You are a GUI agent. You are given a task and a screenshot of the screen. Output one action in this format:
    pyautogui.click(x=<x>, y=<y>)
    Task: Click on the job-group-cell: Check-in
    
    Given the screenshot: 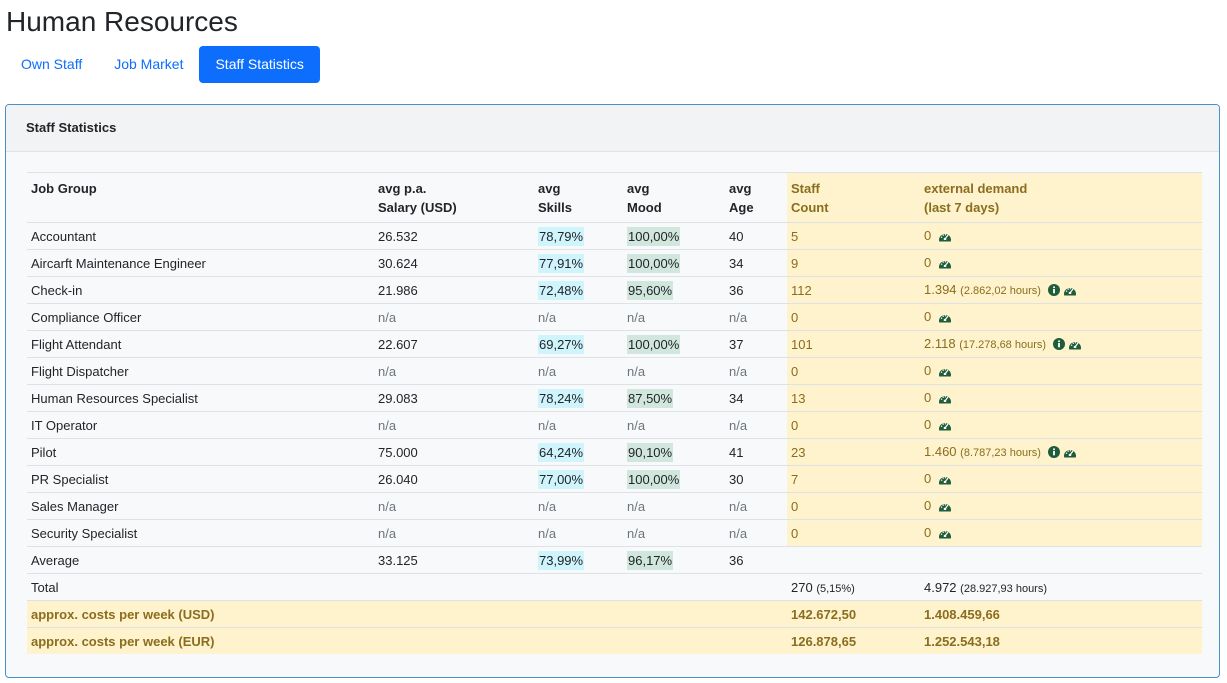 What is the action you would take?
    pyautogui.click(x=200, y=290)
    